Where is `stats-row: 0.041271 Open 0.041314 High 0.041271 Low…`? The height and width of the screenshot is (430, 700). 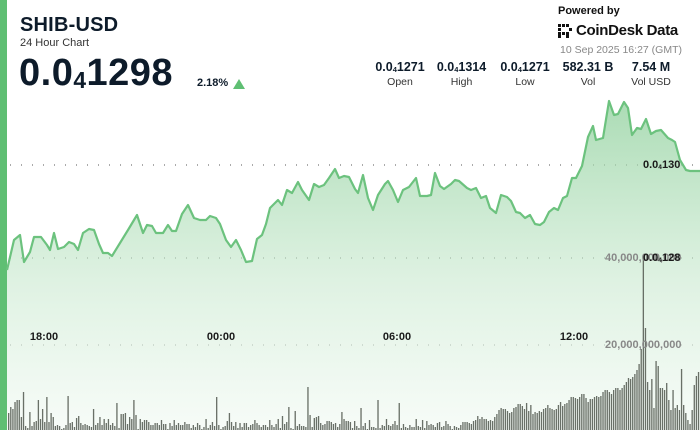 stats-row: 0.041271 Open 0.041314 High 0.041271 Low… is located at coordinates (526, 74).